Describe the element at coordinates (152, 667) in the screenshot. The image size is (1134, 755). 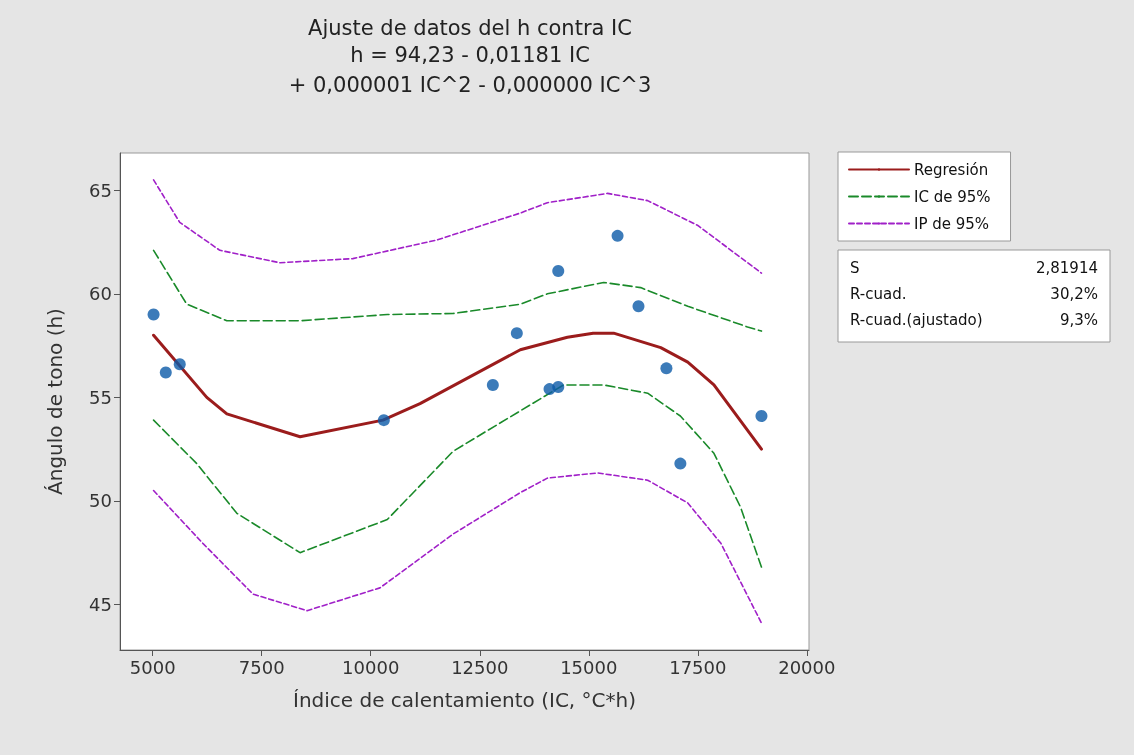
I see `x-tick-label: 5000` at that location.